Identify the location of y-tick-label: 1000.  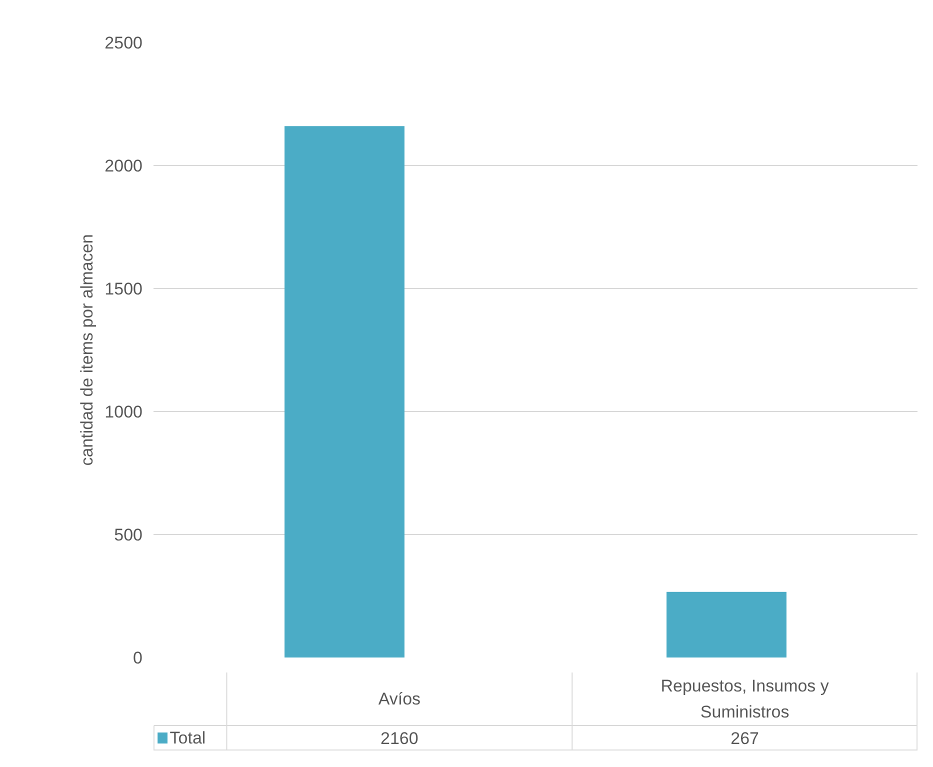
(123, 412).